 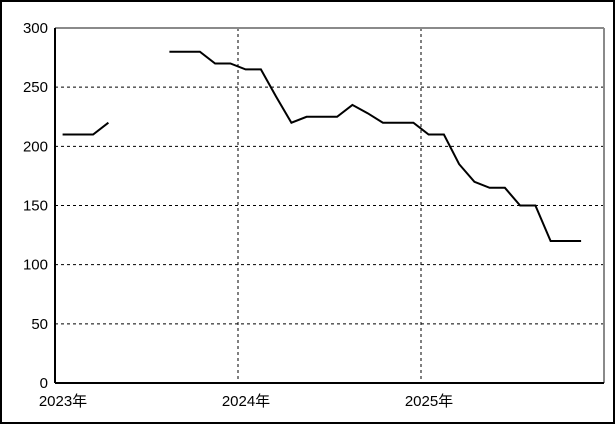 What do you see at coordinates (35, 146) in the screenshot?
I see `y-tick-label: 200` at bounding box center [35, 146].